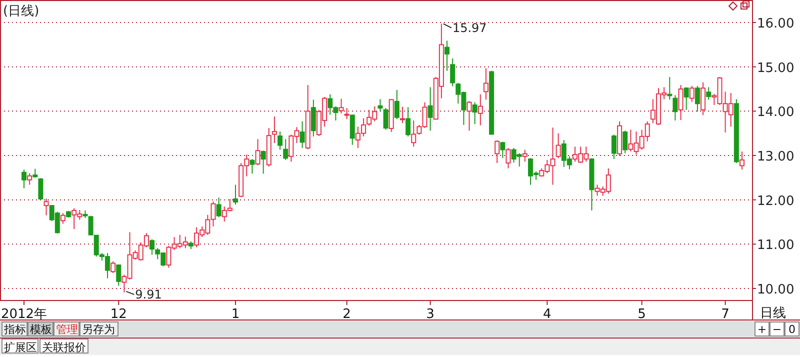 The height and width of the screenshot is (357, 800). What do you see at coordinates (21, 11) in the screenshot?
I see `chart-title: (日线)` at bounding box center [21, 11].